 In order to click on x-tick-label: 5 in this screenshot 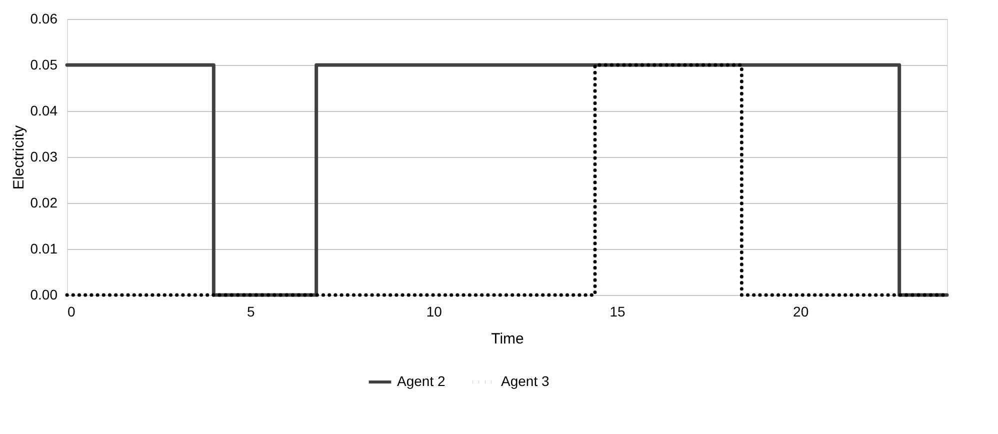, I will do `click(250, 312)`.